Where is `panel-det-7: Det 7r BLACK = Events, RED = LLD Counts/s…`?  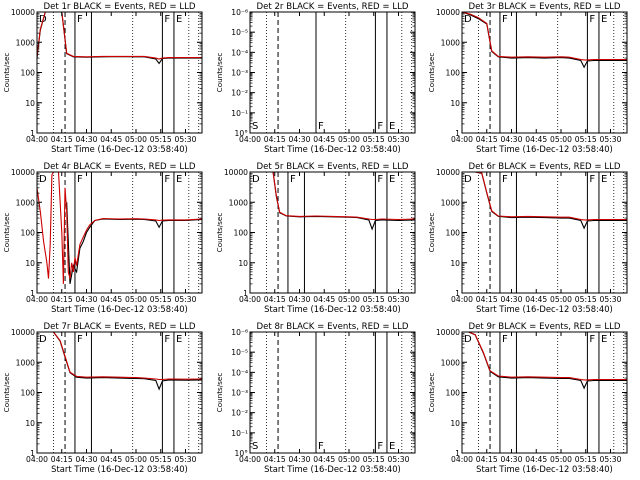
panel-det-7: Det 7r BLACK = Events, RED = LLD Counts/s… is located at coordinates (102, 398).